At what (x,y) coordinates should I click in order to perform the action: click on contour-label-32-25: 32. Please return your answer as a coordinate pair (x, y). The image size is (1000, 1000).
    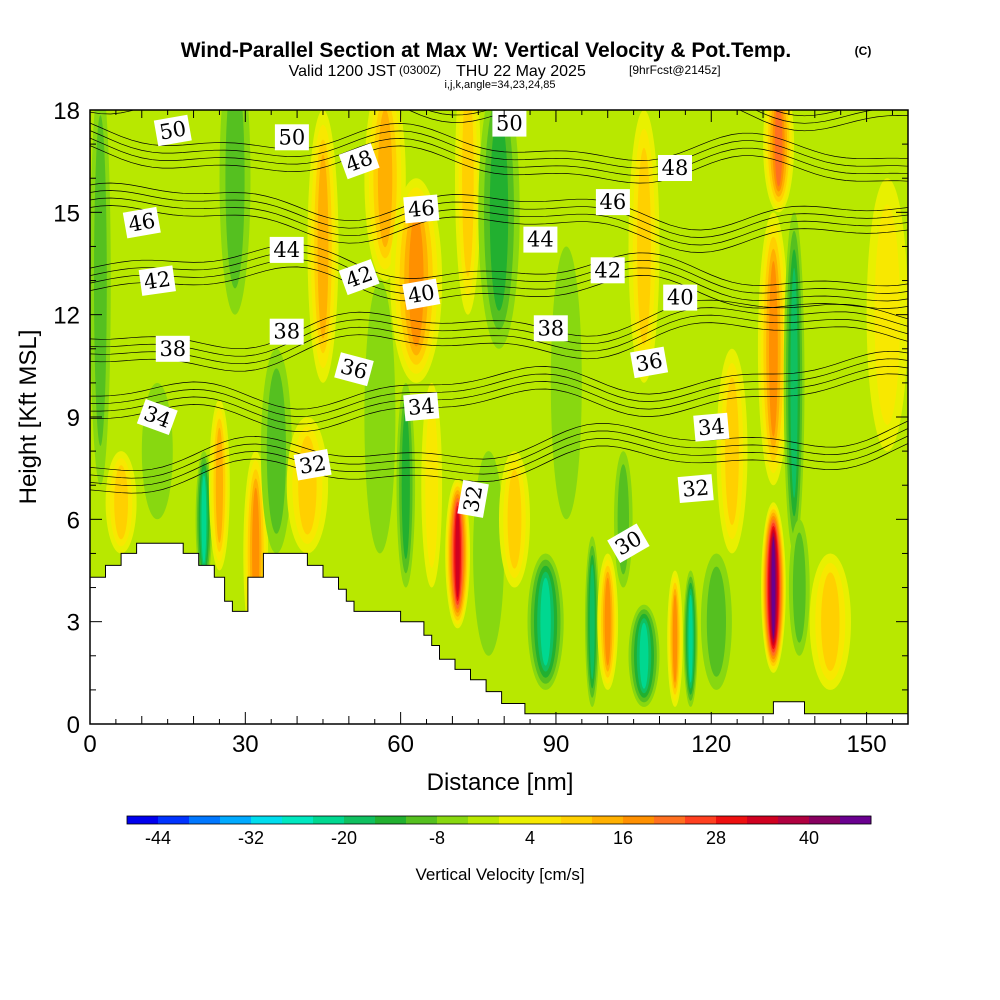
    Looking at the image, I should click on (695, 489).